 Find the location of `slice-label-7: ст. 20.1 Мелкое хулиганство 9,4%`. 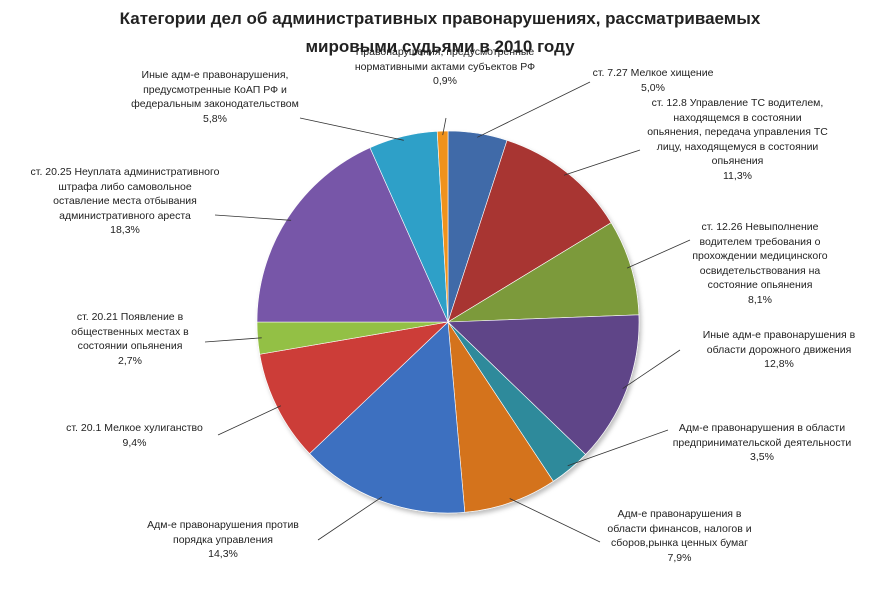

slice-label-7: ст. 20.1 Мелкое хулиганство 9,4% is located at coordinates (134, 435).